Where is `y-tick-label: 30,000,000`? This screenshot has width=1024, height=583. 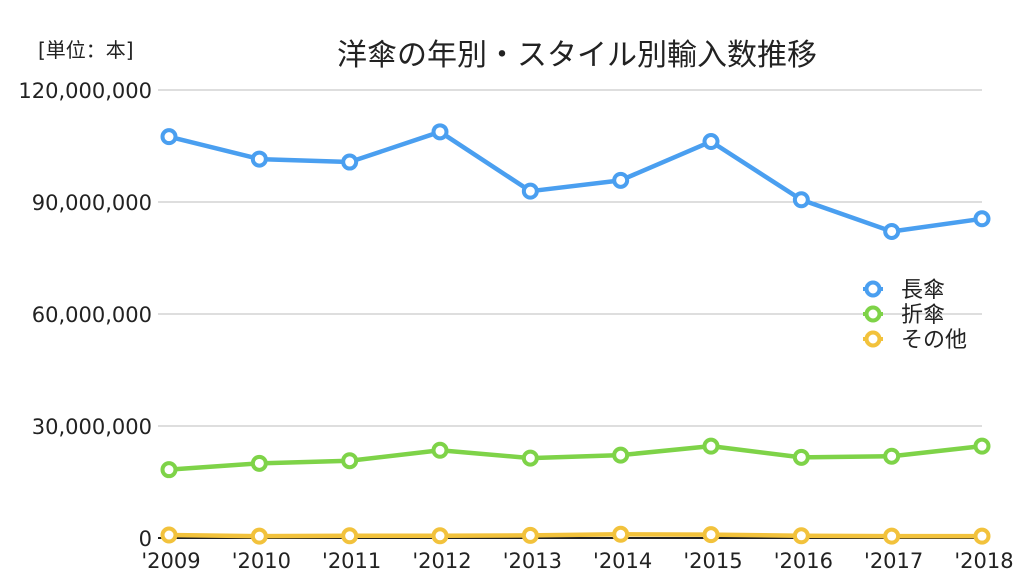
y-tick-label: 30,000,000 is located at coordinates (92, 427).